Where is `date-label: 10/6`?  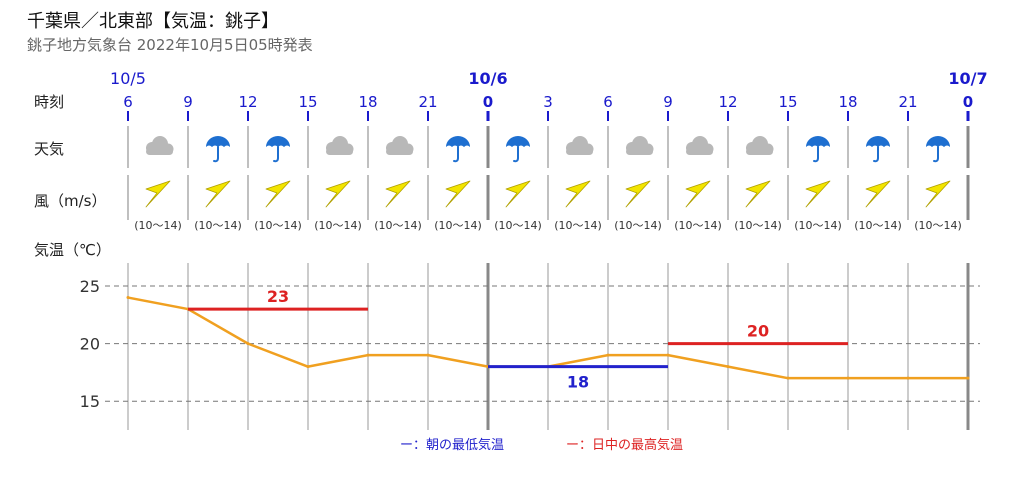 date-label: 10/6 is located at coordinates (487, 78).